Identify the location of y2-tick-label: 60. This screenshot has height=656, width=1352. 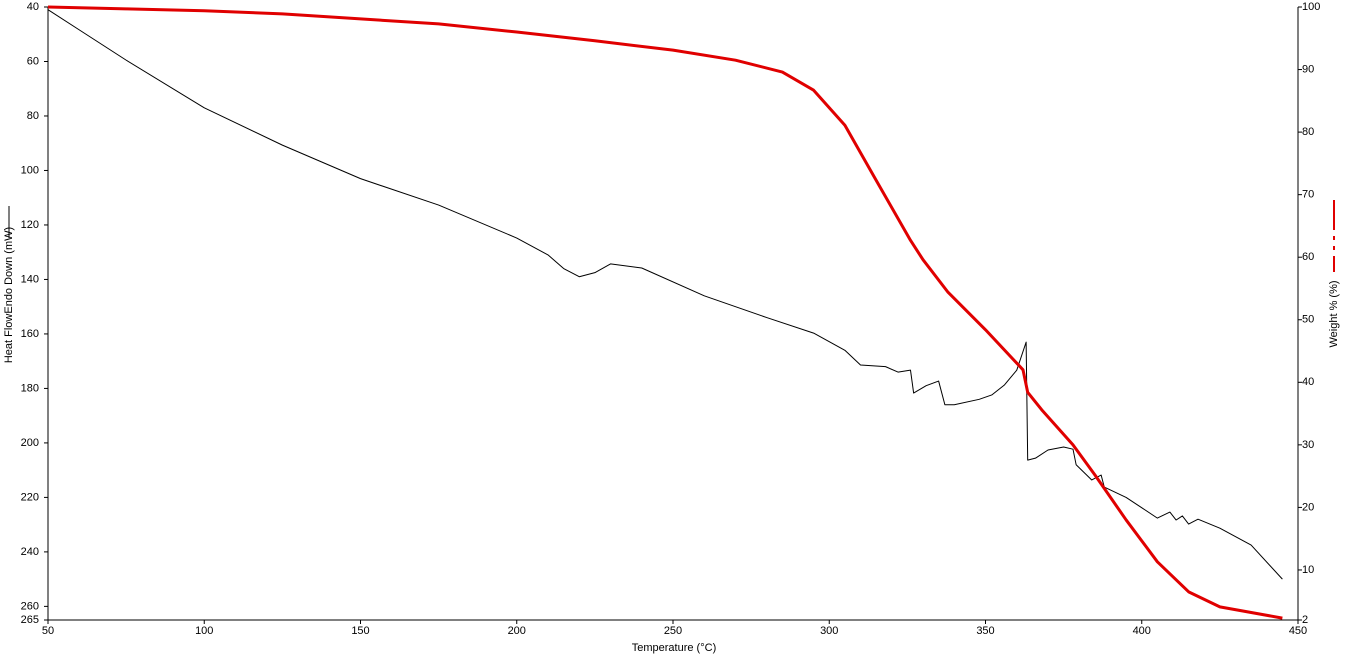
(1308, 257).